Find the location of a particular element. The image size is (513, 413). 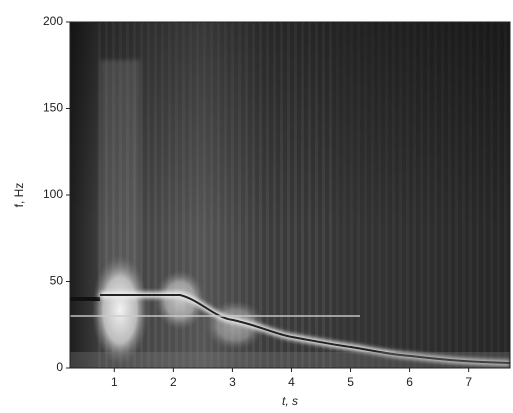

y-axis-label: f, Hz is located at coordinates (19, 195).